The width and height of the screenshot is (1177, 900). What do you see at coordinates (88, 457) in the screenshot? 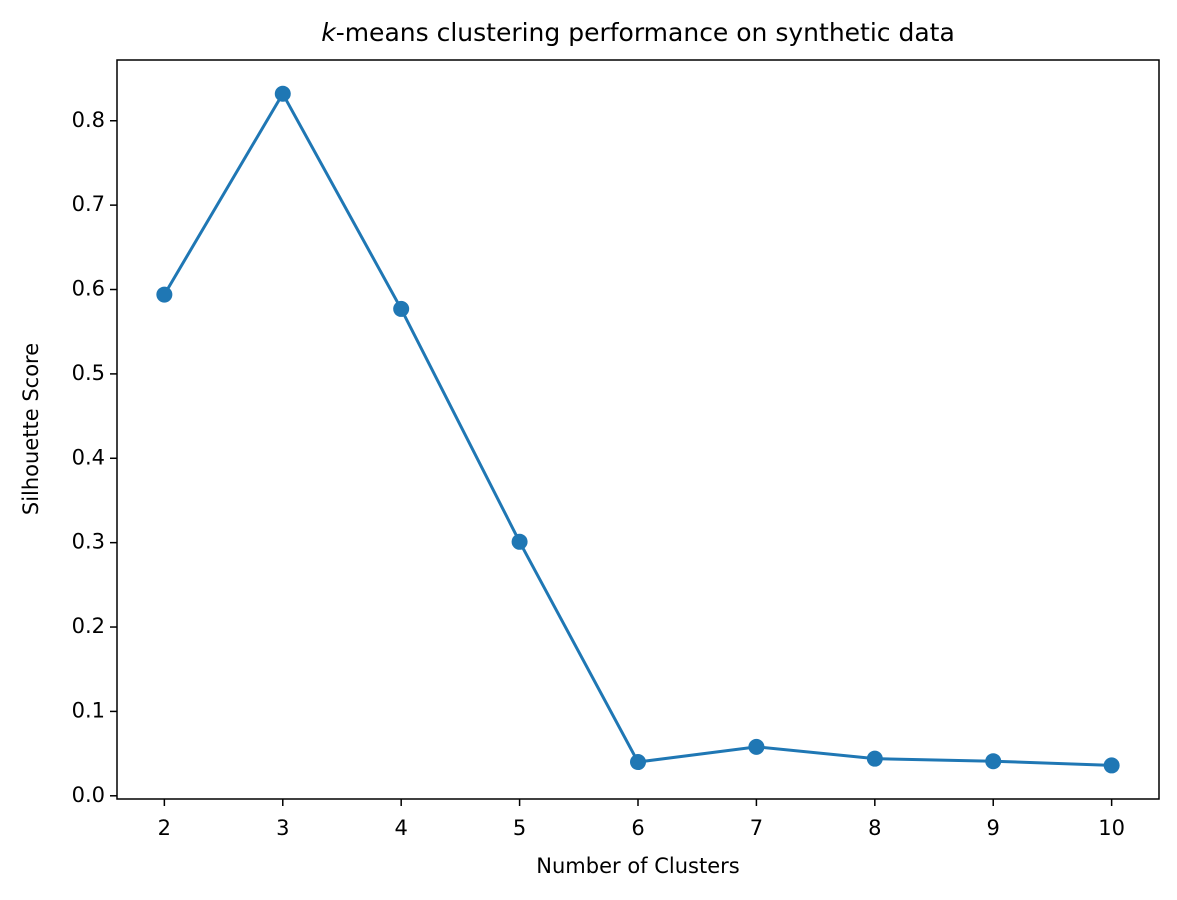
I see `y-tick-label: 0.4` at bounding box center [88, 457].